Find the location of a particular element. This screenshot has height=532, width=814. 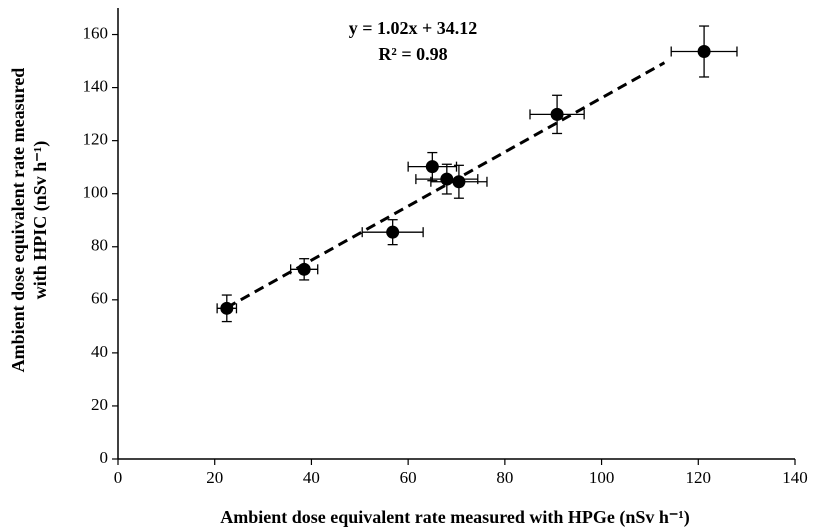

x-tick-label: 100 is located at coordinates (602, 477).